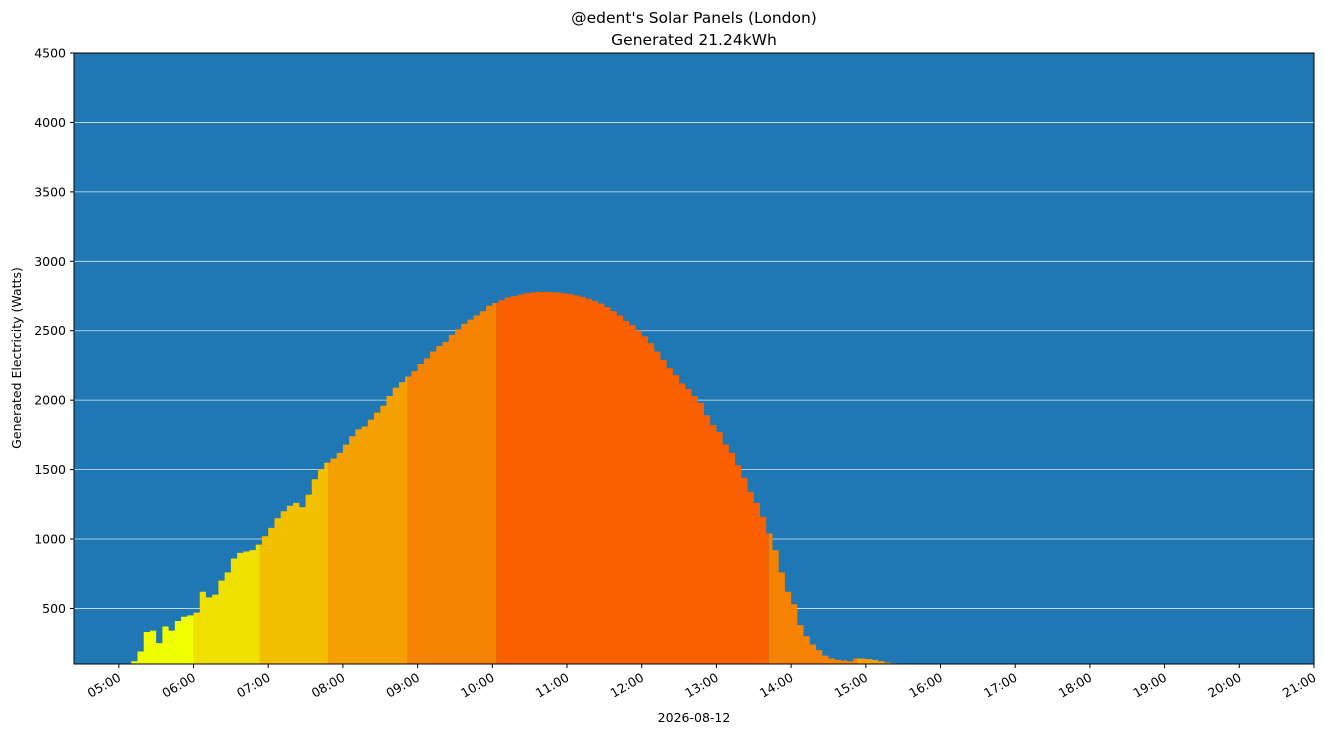 This screenshot has height=736, width=1324. What do you see at coordinates (16, 358) in the screenshot?
I see `y-axis-label: Generated Electricity (Watts)` at bounding box center [16, 358].